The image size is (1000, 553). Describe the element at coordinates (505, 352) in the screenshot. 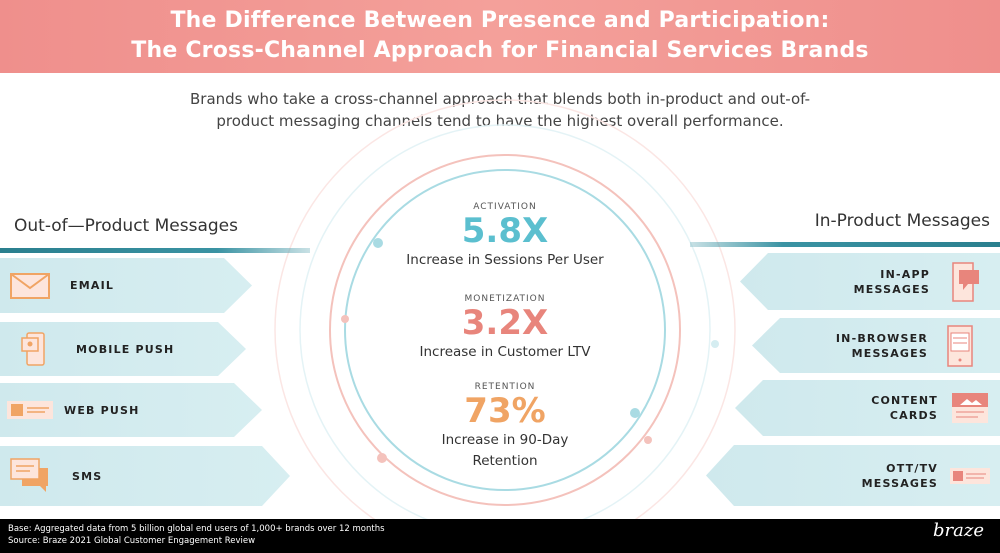

I see `stat-description: Increase in Customer LTV` at that location.